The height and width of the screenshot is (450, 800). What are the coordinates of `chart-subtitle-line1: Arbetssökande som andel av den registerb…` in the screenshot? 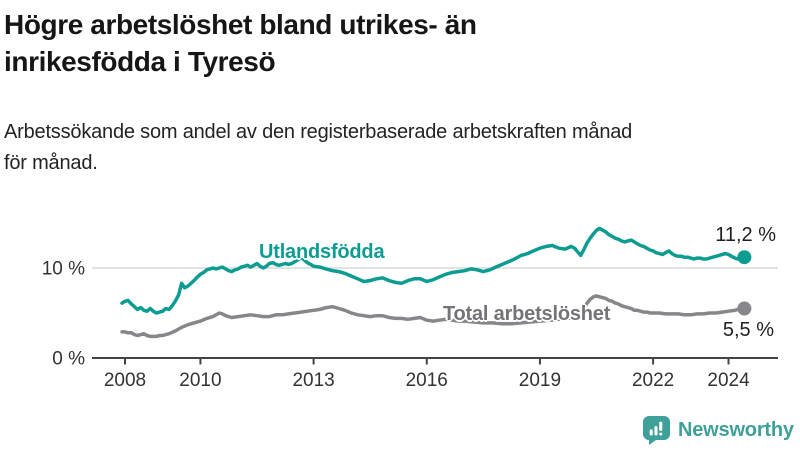 It's located at (318, 132).